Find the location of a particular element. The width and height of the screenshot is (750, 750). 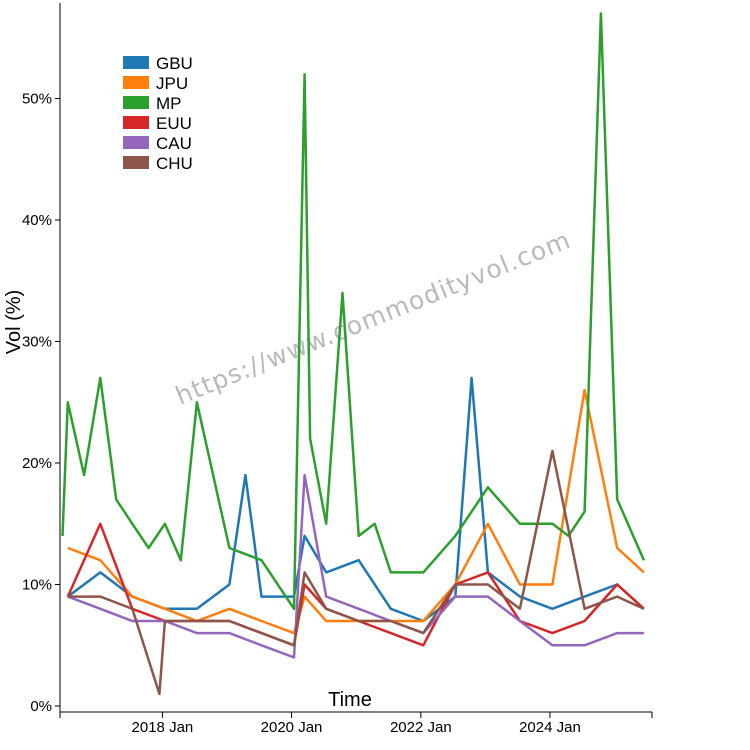

legend-label-chu: CHU is located at coordinates (174, 163).